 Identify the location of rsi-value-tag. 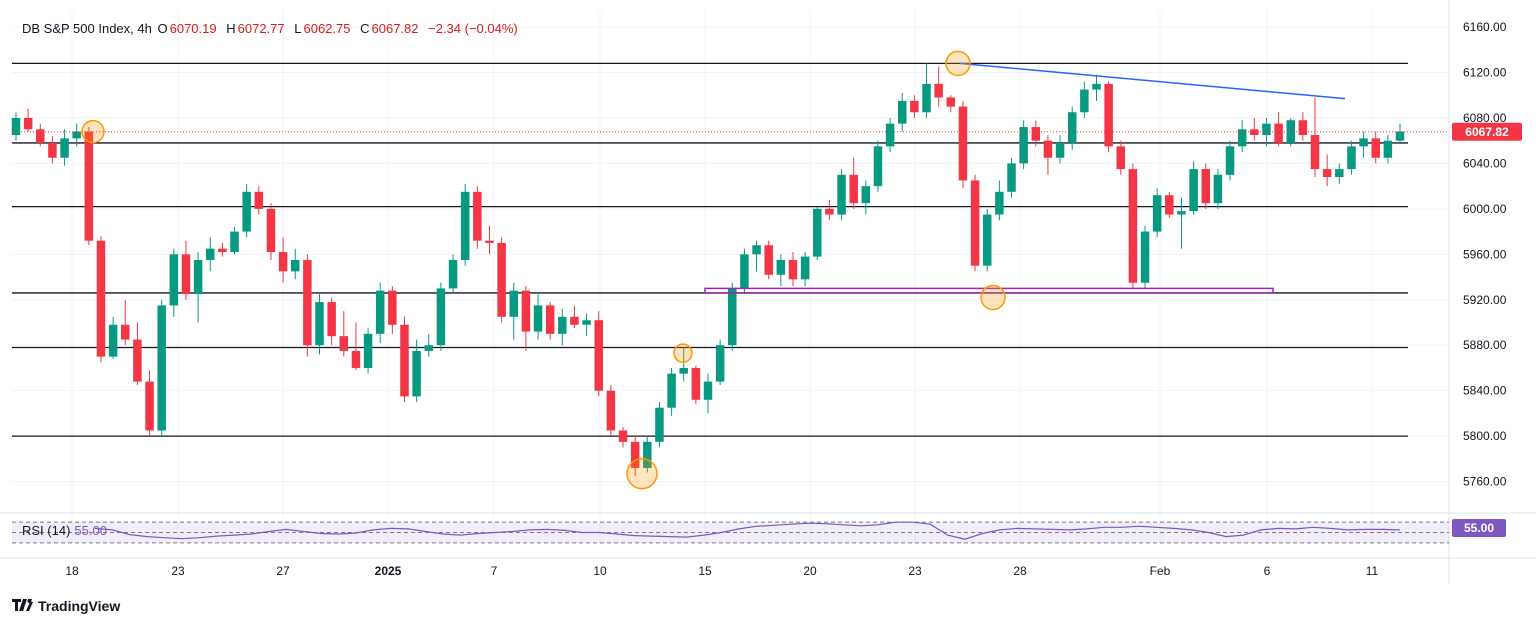
(1479, 528).